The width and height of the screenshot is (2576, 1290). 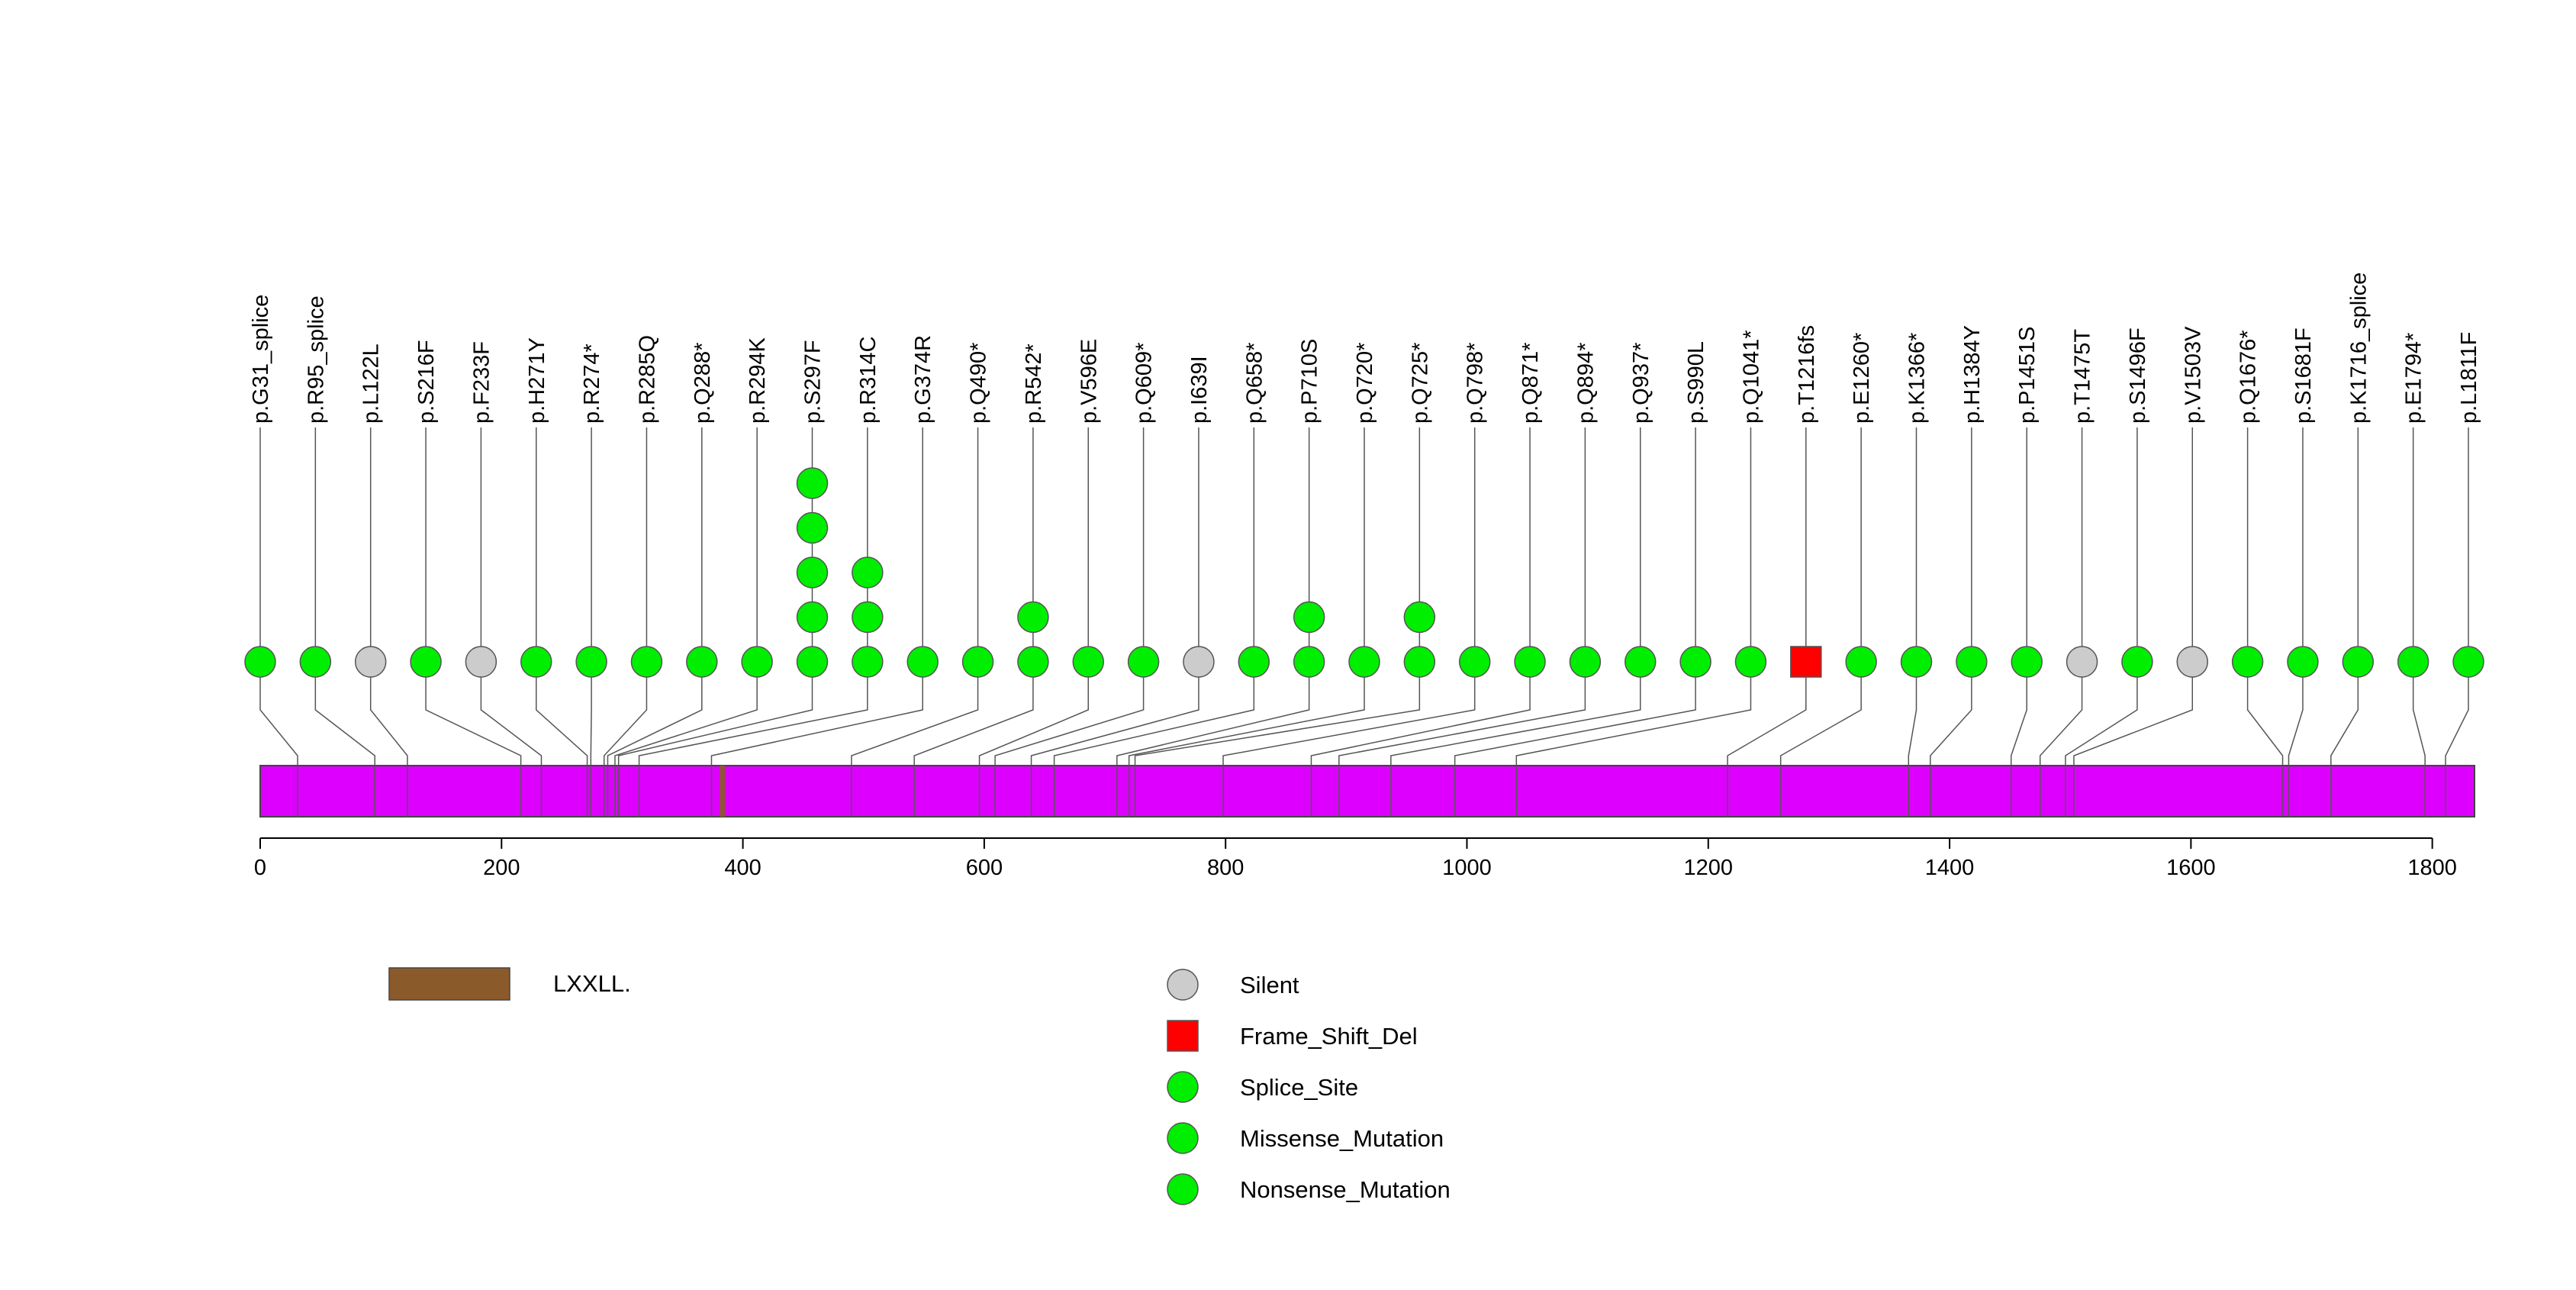 What do you see at coordinates (1807, 374) in the screenshot?
I see `mutation-label: p.T1216fs` at bounding box center [1807, 374].